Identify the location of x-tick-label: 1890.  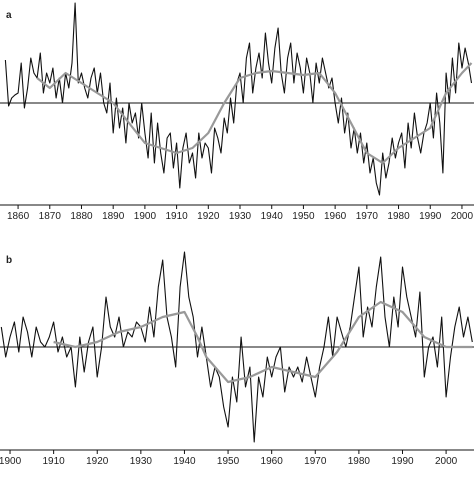
(113, 216).